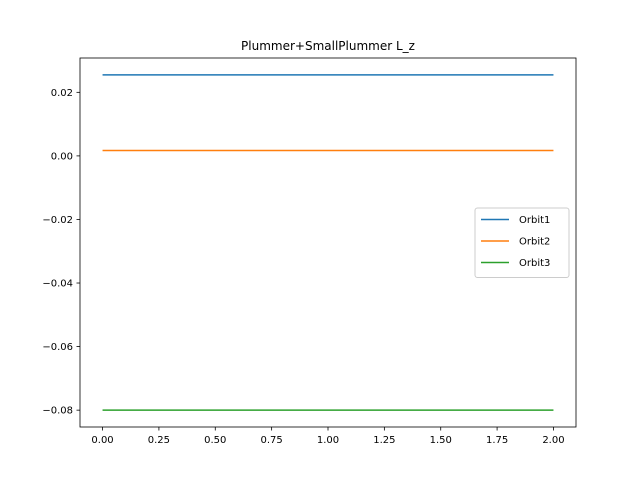 Image resolution: width=640 pixels, height=480 pixels. What do you see at coordinates (328, 46) in the screenshot?
I see `chart-title: Plummer+SmallPlummer L_z` at bounding box center [328, 46].